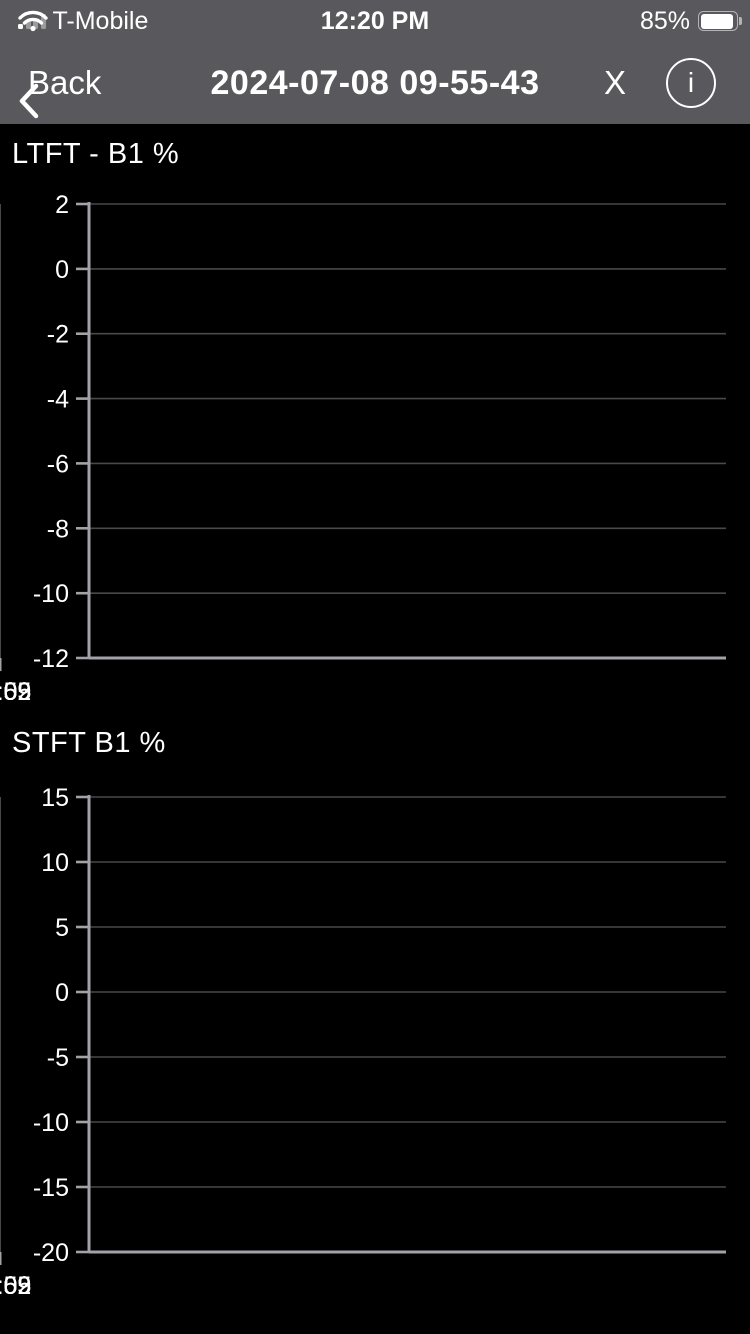 Image resolution: width=750 pixels, height=1334 pixels. Describe the element at coordinates (100, 20) in the screenshot. I see `carrier-label: T-Mobile` at that location.